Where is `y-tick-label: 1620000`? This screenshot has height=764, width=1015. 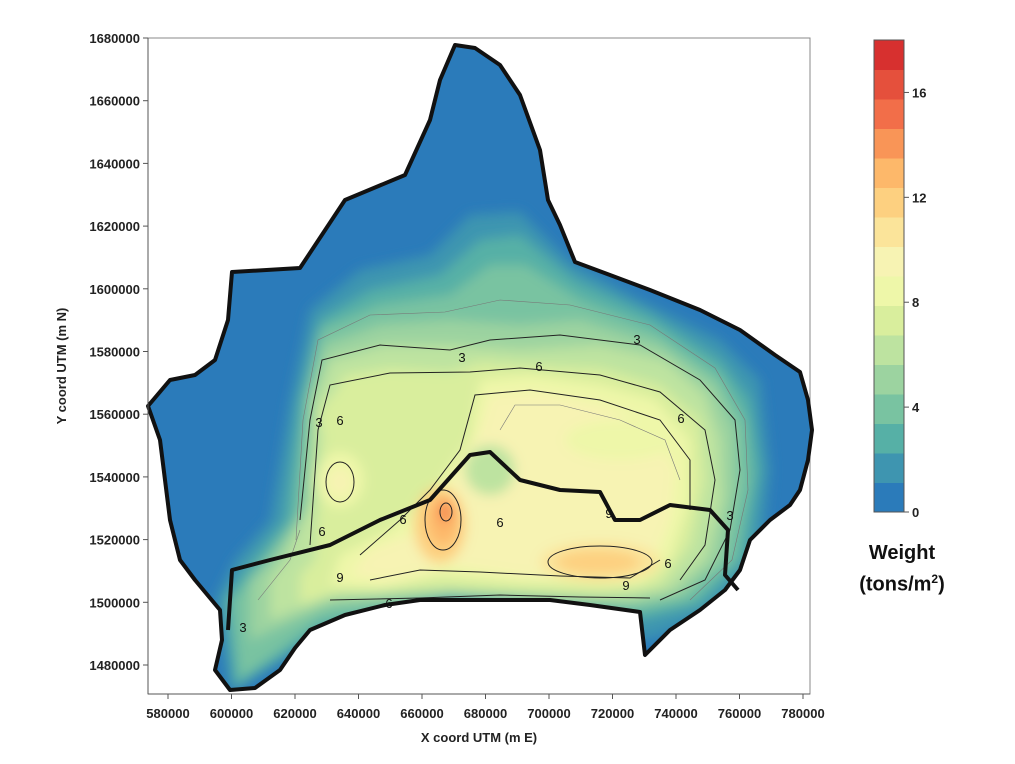
y-tick-label: 1620000 is located at coordinates (114, 226).